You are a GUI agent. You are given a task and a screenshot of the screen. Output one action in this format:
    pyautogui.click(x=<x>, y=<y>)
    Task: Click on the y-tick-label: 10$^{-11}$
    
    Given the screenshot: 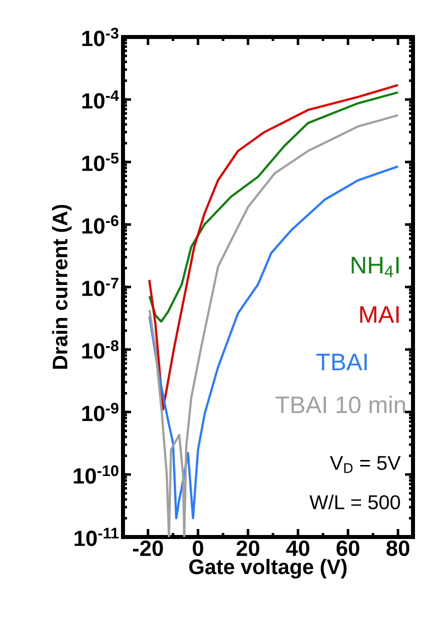 What is the action you would take?
    pyautogui.click(x=96, y=537)
    